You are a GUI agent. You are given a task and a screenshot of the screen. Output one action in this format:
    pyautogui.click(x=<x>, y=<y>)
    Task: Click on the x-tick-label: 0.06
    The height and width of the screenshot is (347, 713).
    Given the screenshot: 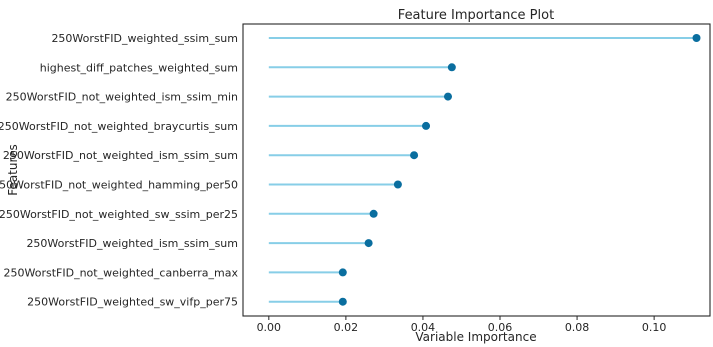 What is the action you would take?
    pyautogui.click(x=500, y=327)
    